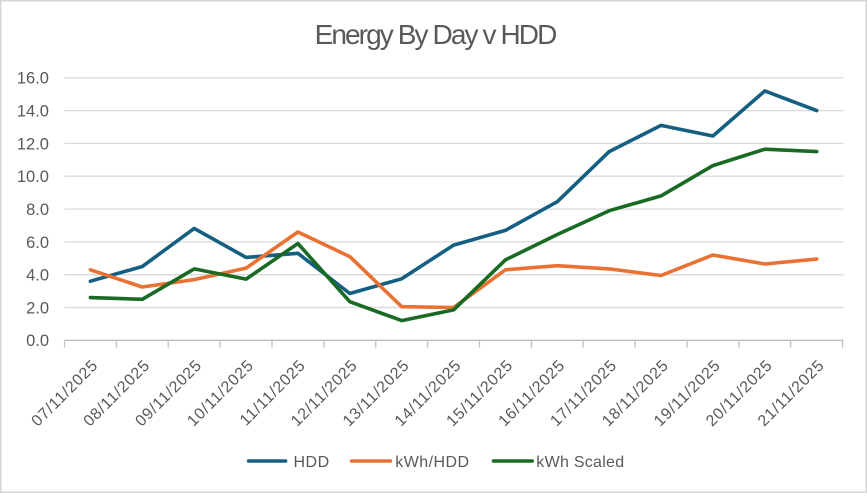 The height and width of the screenshot is (498, 867). I want to click on svg-text: 16.0, so click(33, 79).